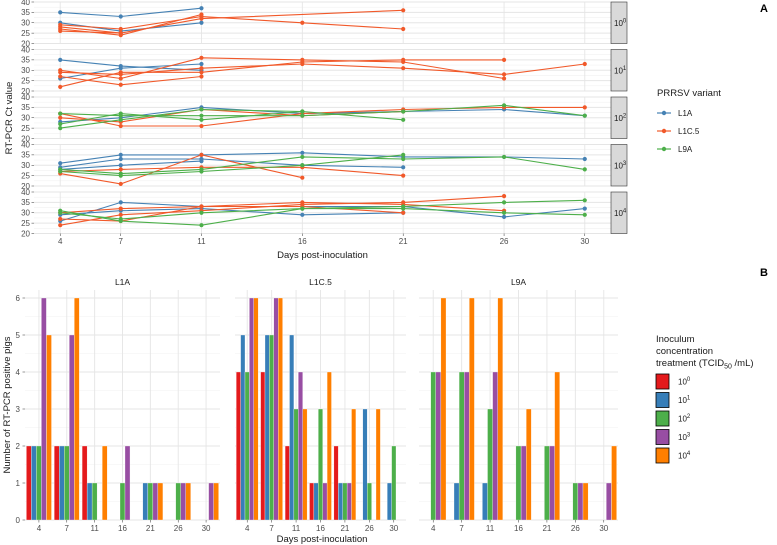  Describe the element at coordinates (369, 501) in the screenshot. I see `bar-L1C.5-26-t2` at that location.